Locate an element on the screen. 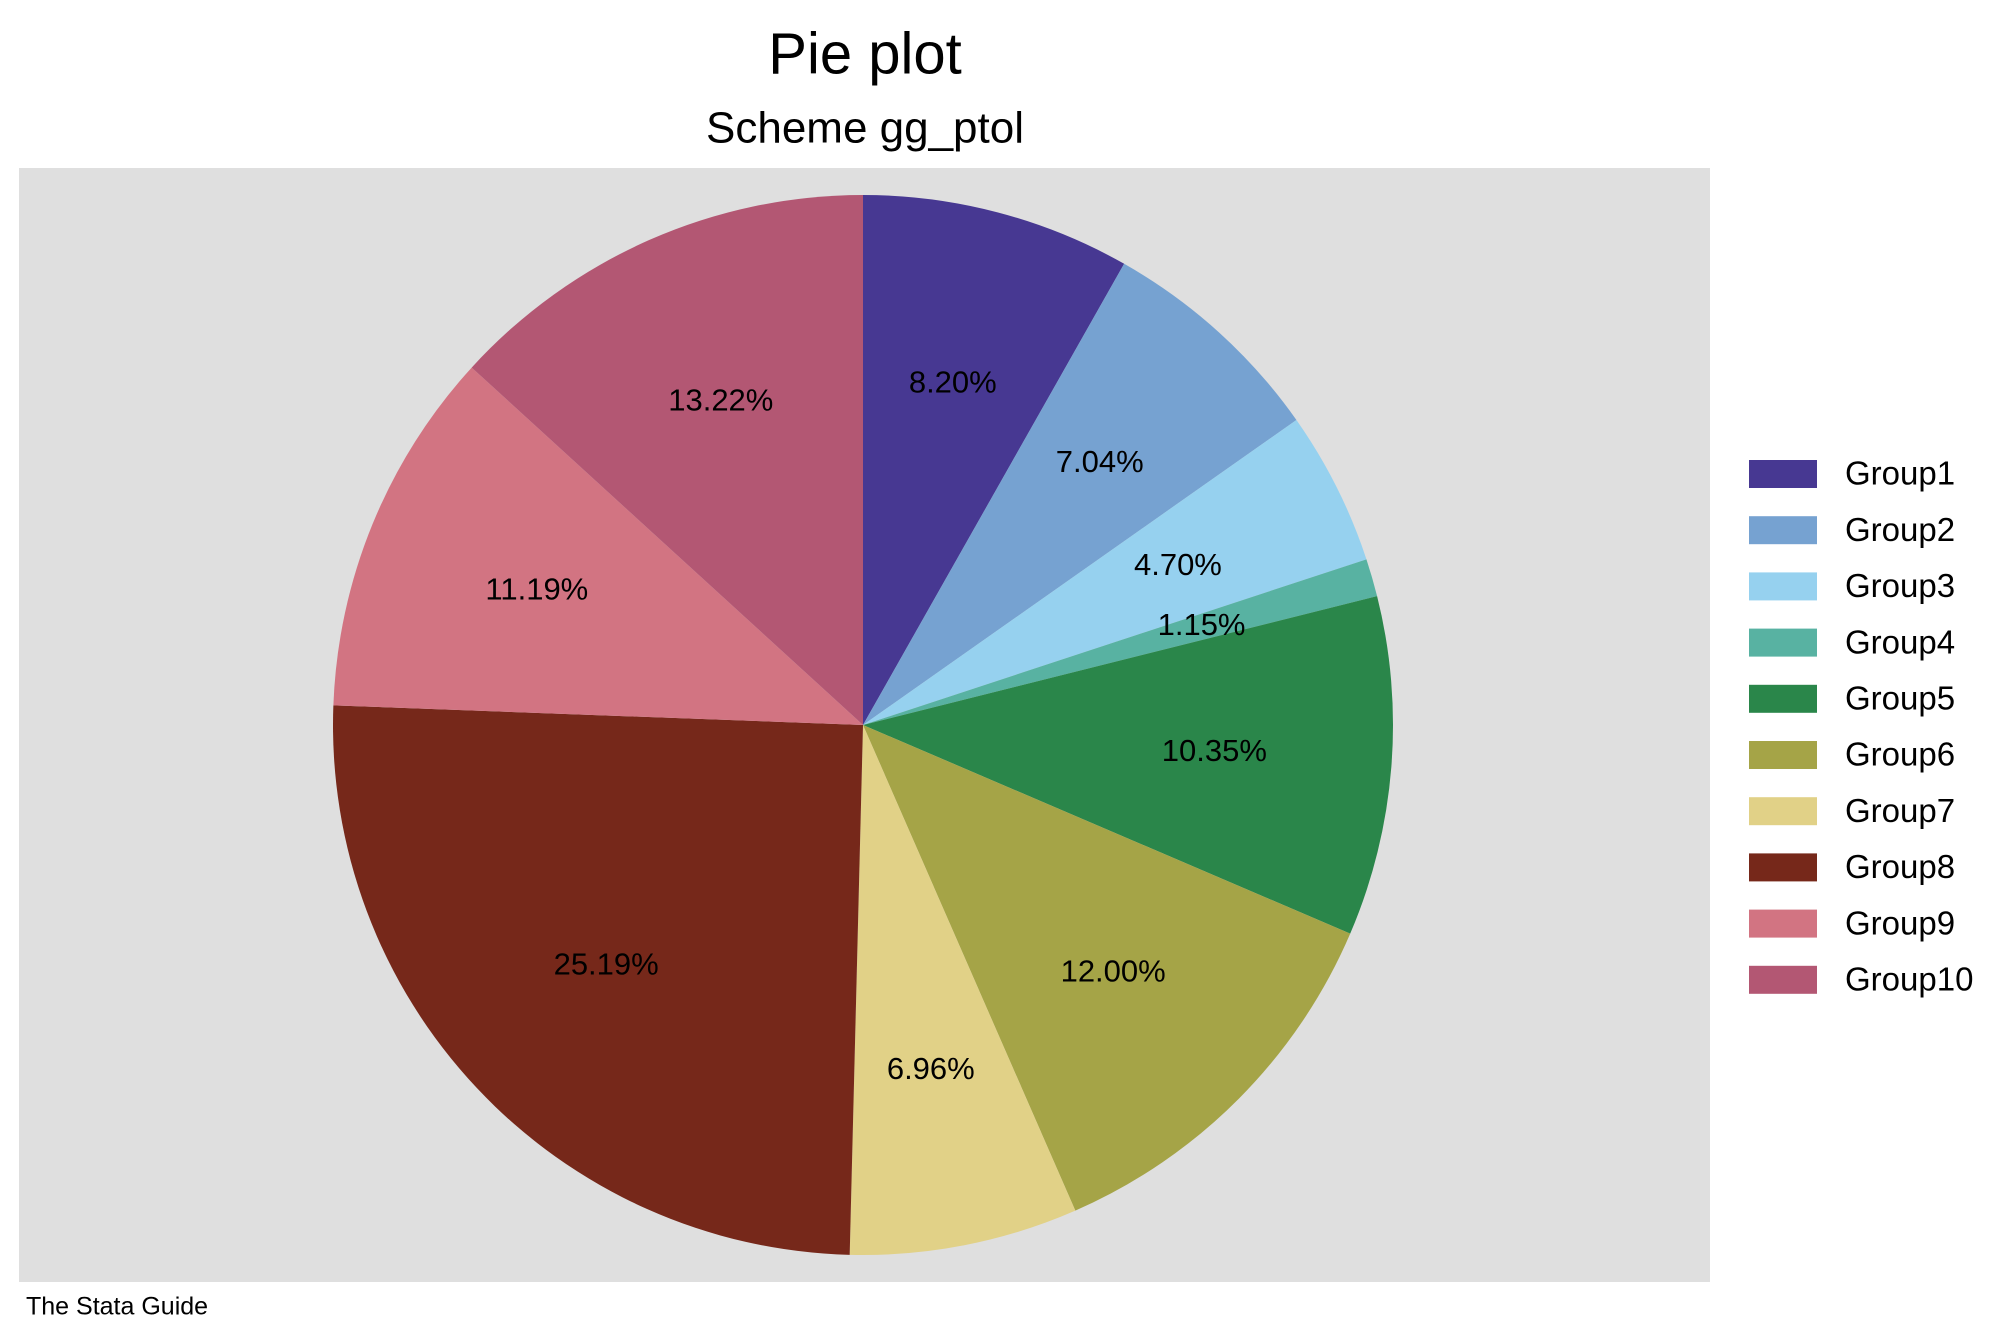  legend-label: Group3 is located at coordinates (1900, 585).